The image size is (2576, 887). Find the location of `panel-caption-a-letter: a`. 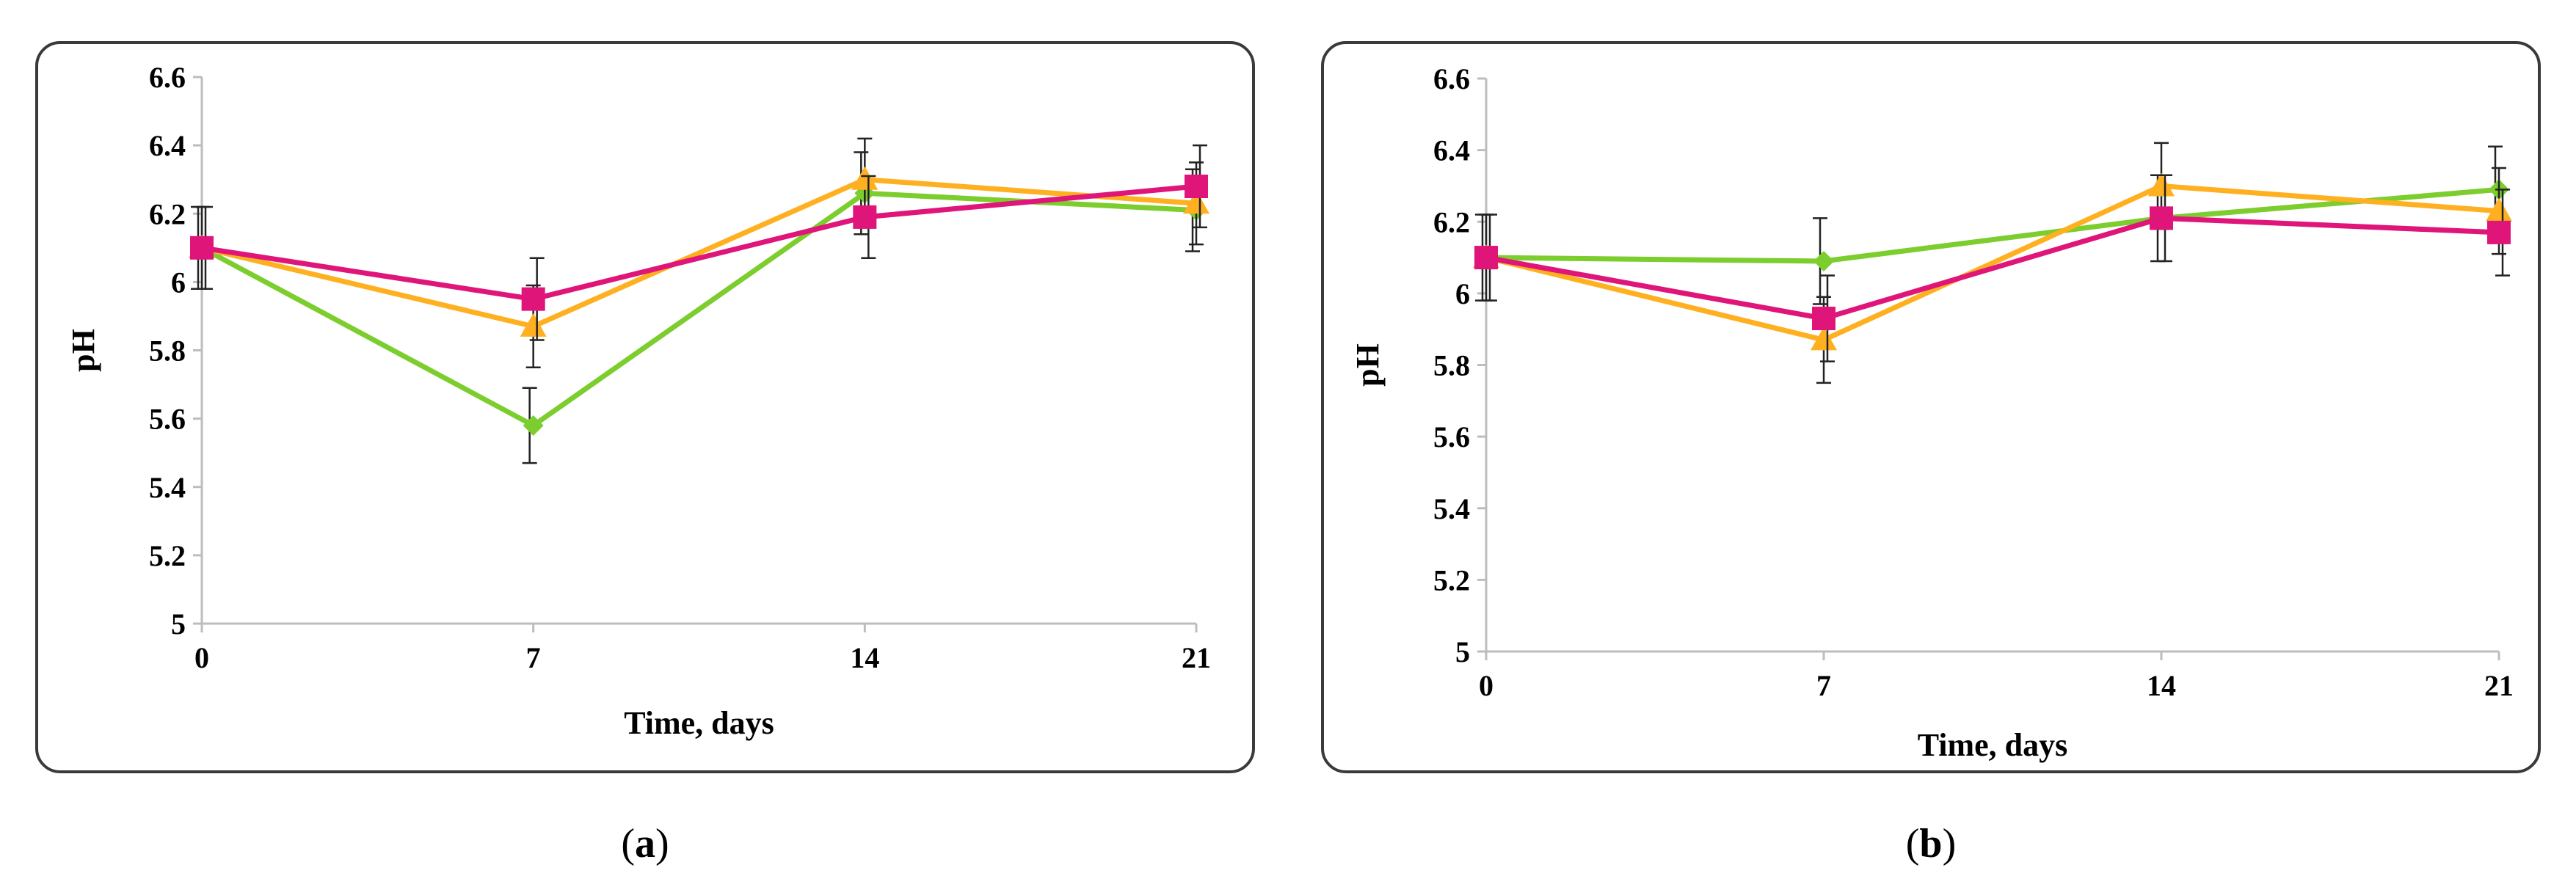

panel-caption-a-letter: a is located at coordinates (645, 843).